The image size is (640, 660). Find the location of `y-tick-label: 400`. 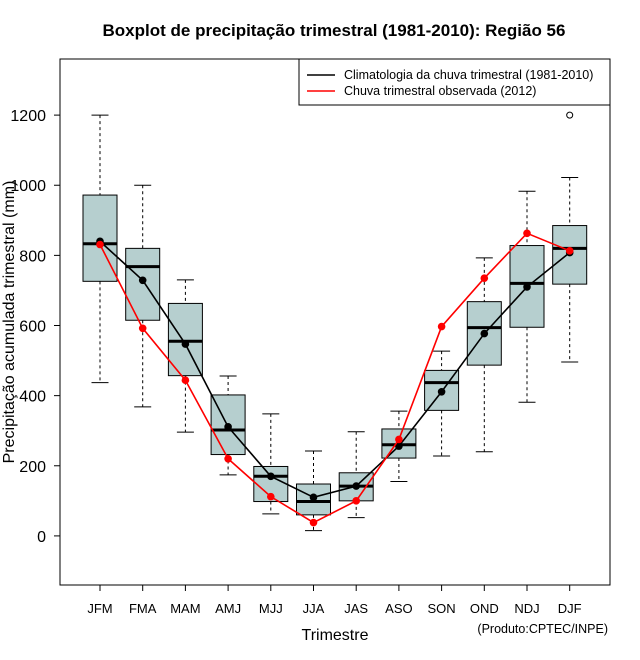

y-tick-label: 400 is located at coordinates (32, 397).